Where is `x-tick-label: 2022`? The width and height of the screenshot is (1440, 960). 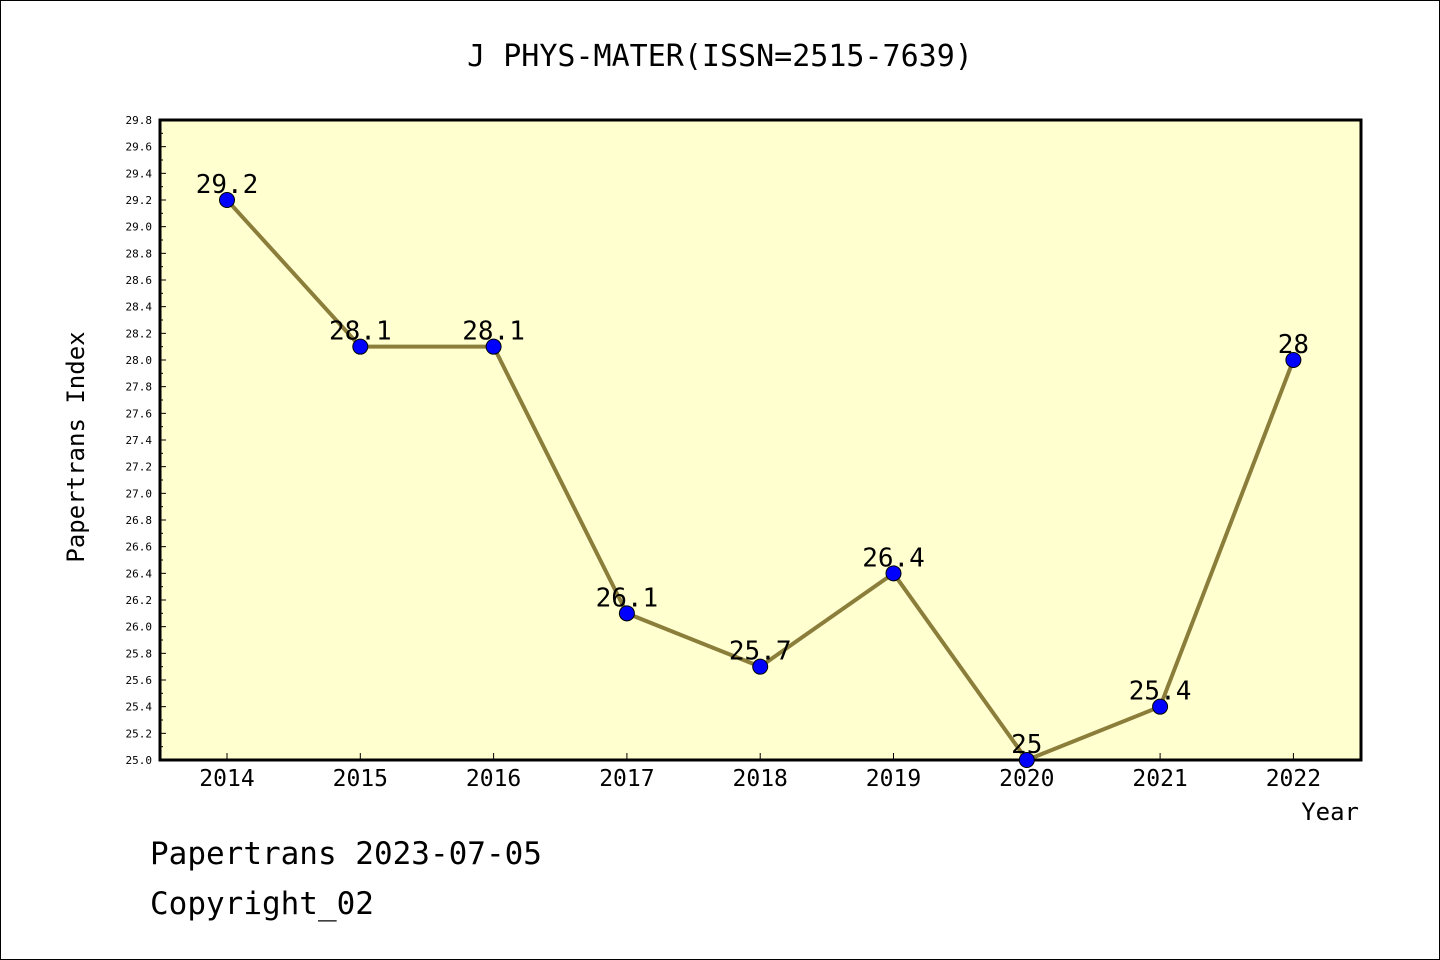 x-tick-label: 2022 is located at coordinates (1293, 779).